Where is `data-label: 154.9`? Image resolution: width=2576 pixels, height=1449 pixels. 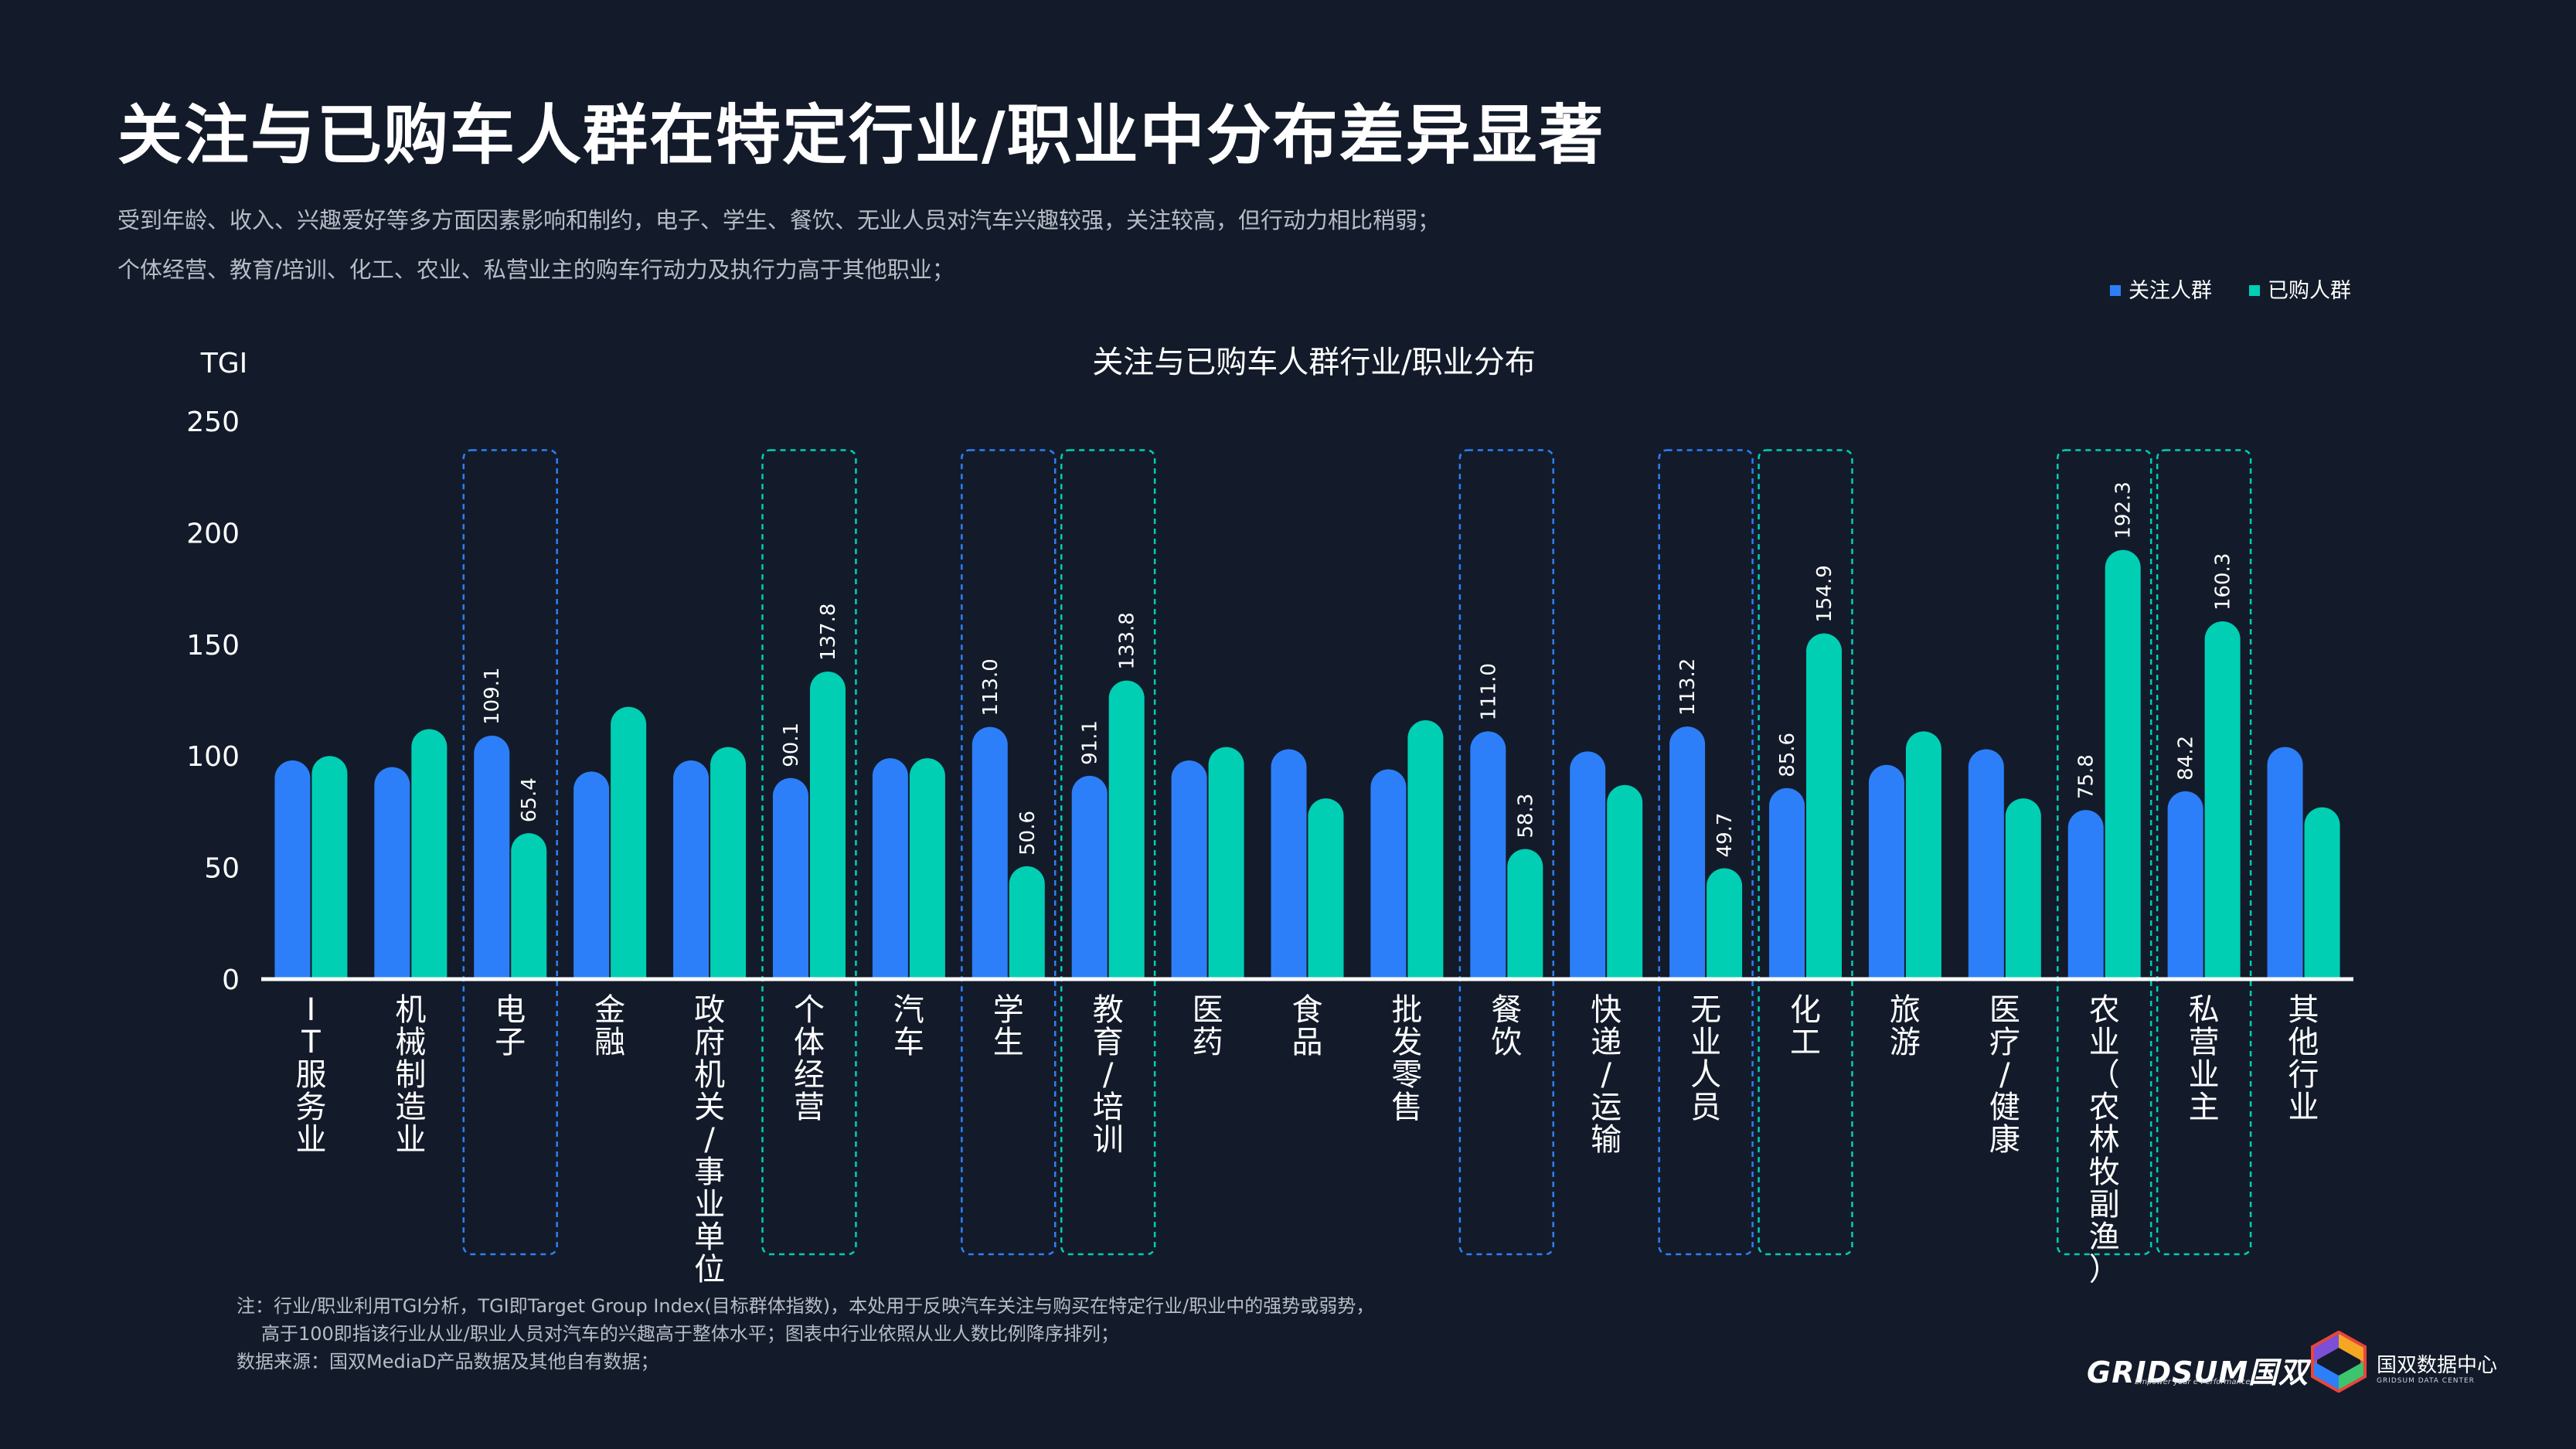
data-label: 154.9 is located at coordinates (1824, 593).